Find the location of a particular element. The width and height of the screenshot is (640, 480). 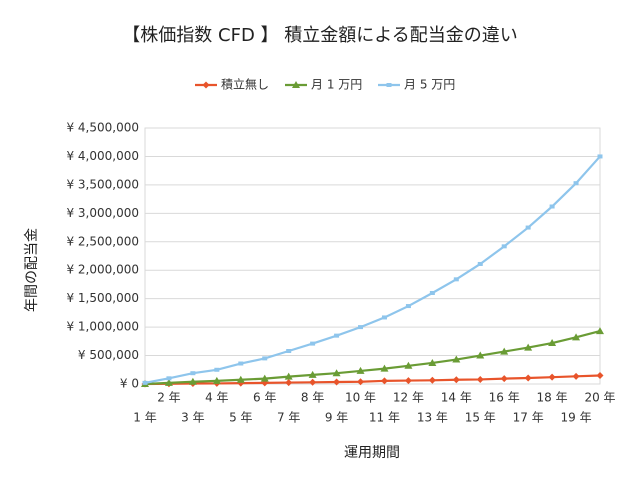

y-tick-label: ¥ 4,000,000 is located at coordinates (102, 156).